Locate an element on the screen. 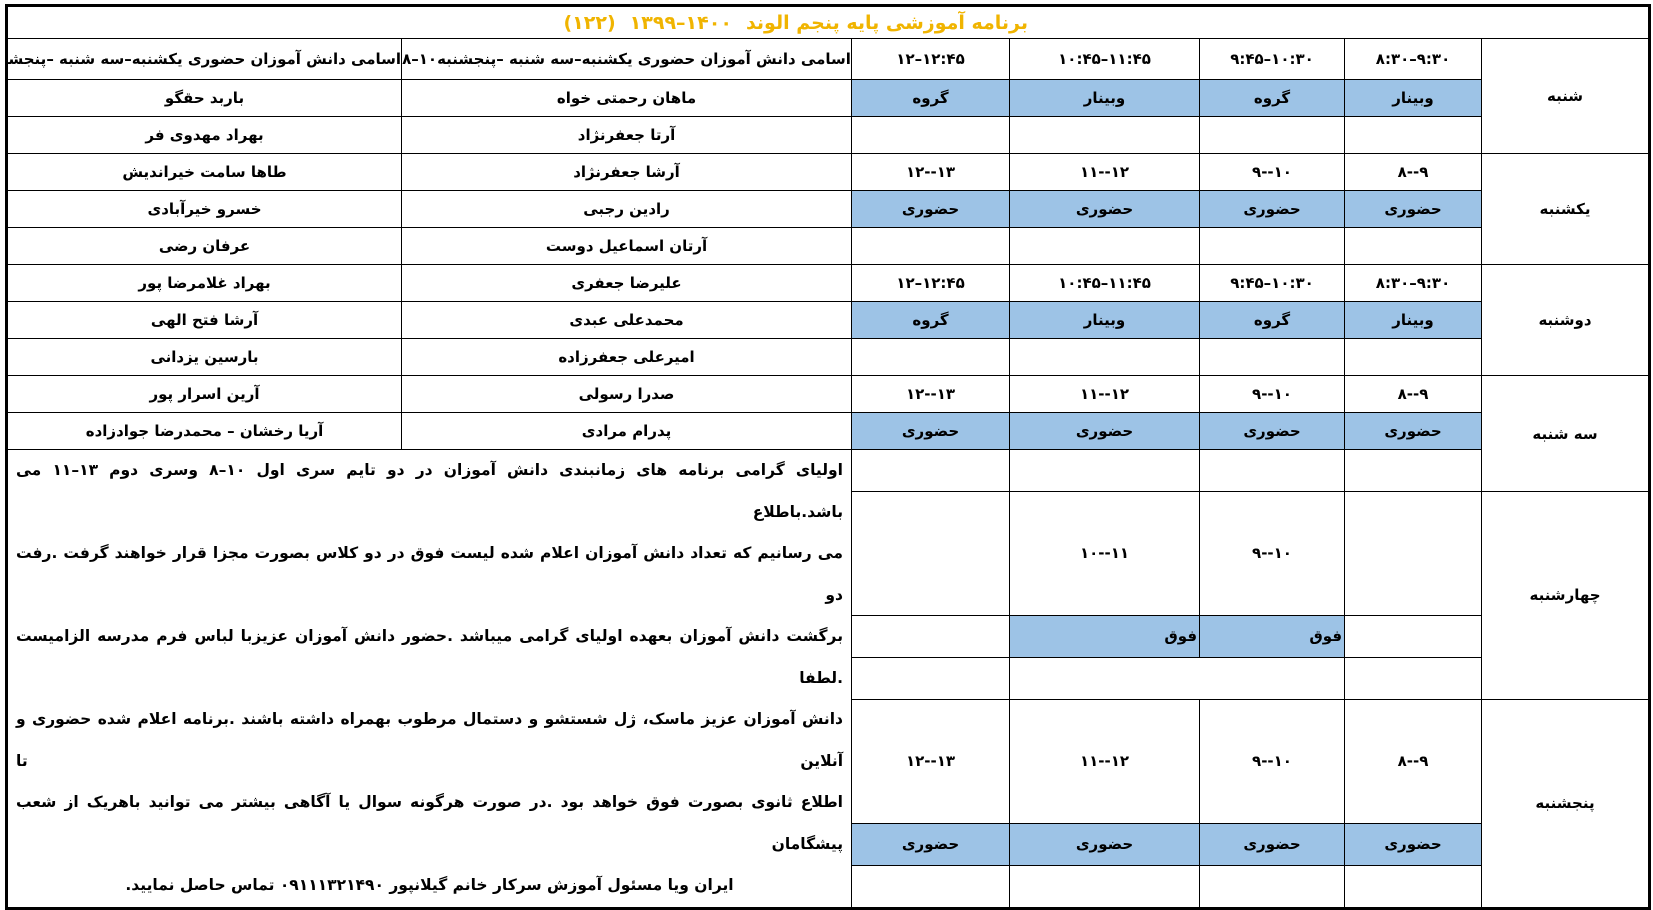 The height and width of the screenshot is (910, 1653). day-cell: پنجشنبه is located at coordinates (1566, 803).